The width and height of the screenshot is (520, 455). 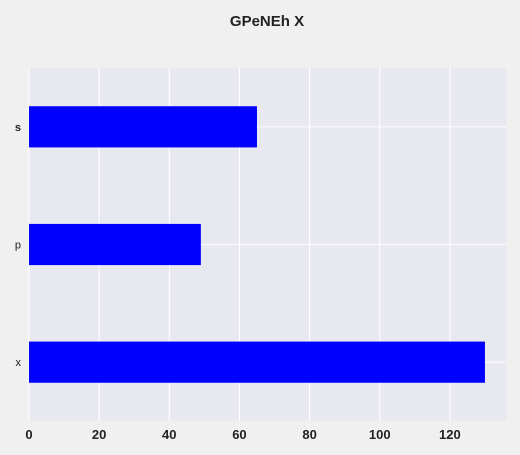 I want to click on x-tick-label: 60, so click(x=239, y=434).